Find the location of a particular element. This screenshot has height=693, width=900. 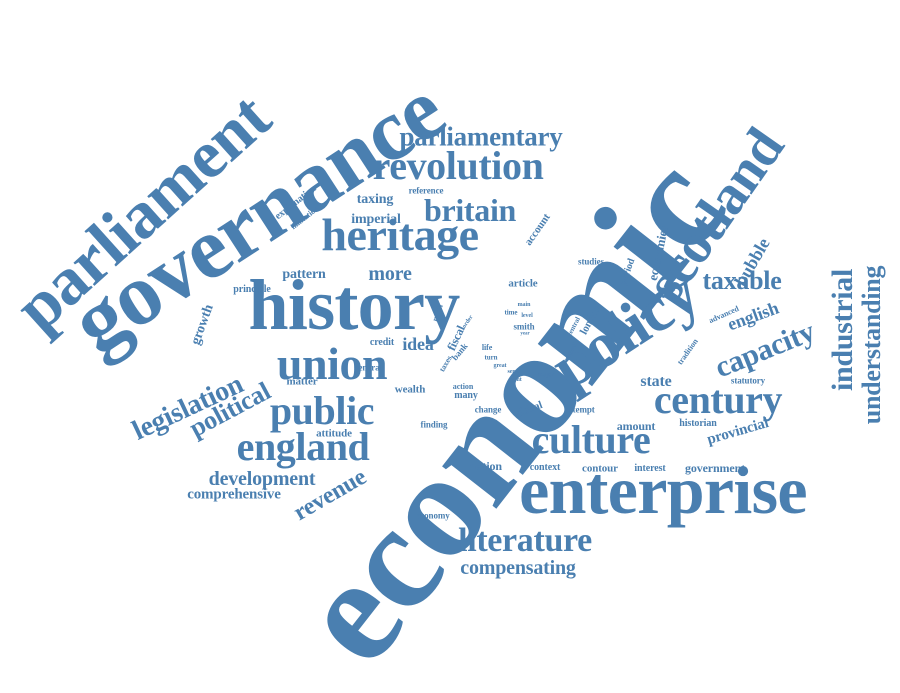

word-heritage: heritage is located at coordinates (400, 234).